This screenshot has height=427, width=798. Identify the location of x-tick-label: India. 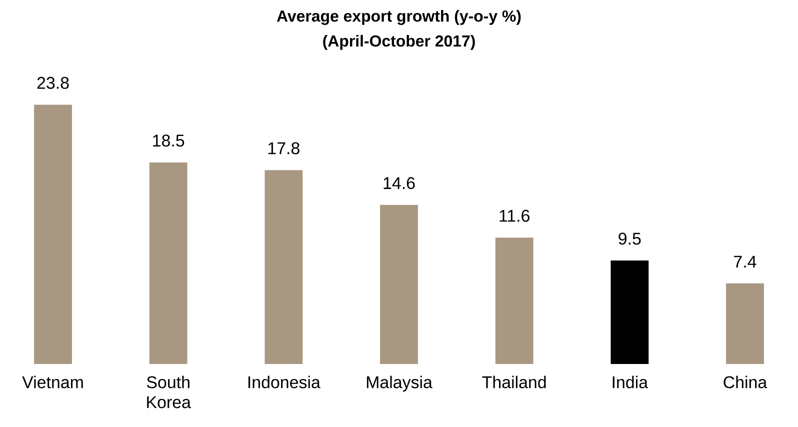
(630, 382).